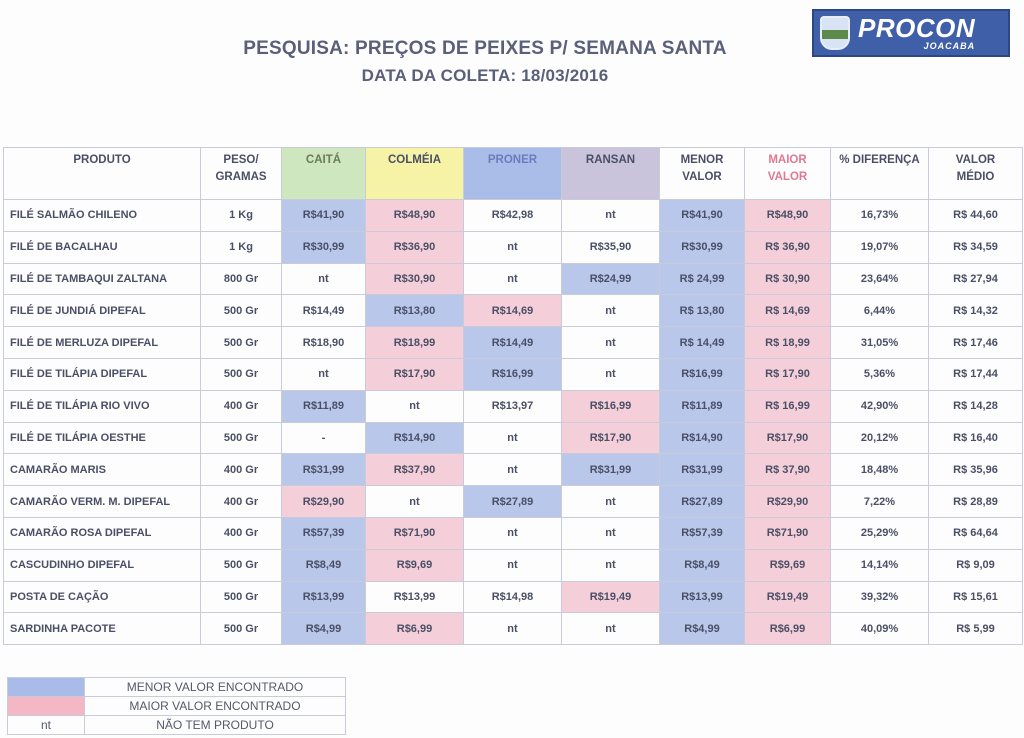 The image size is (1024, 738). Describe the element at coordinates (975, 438) in the screenshot. I see `cell-medio: R$ 16,40` at that location.